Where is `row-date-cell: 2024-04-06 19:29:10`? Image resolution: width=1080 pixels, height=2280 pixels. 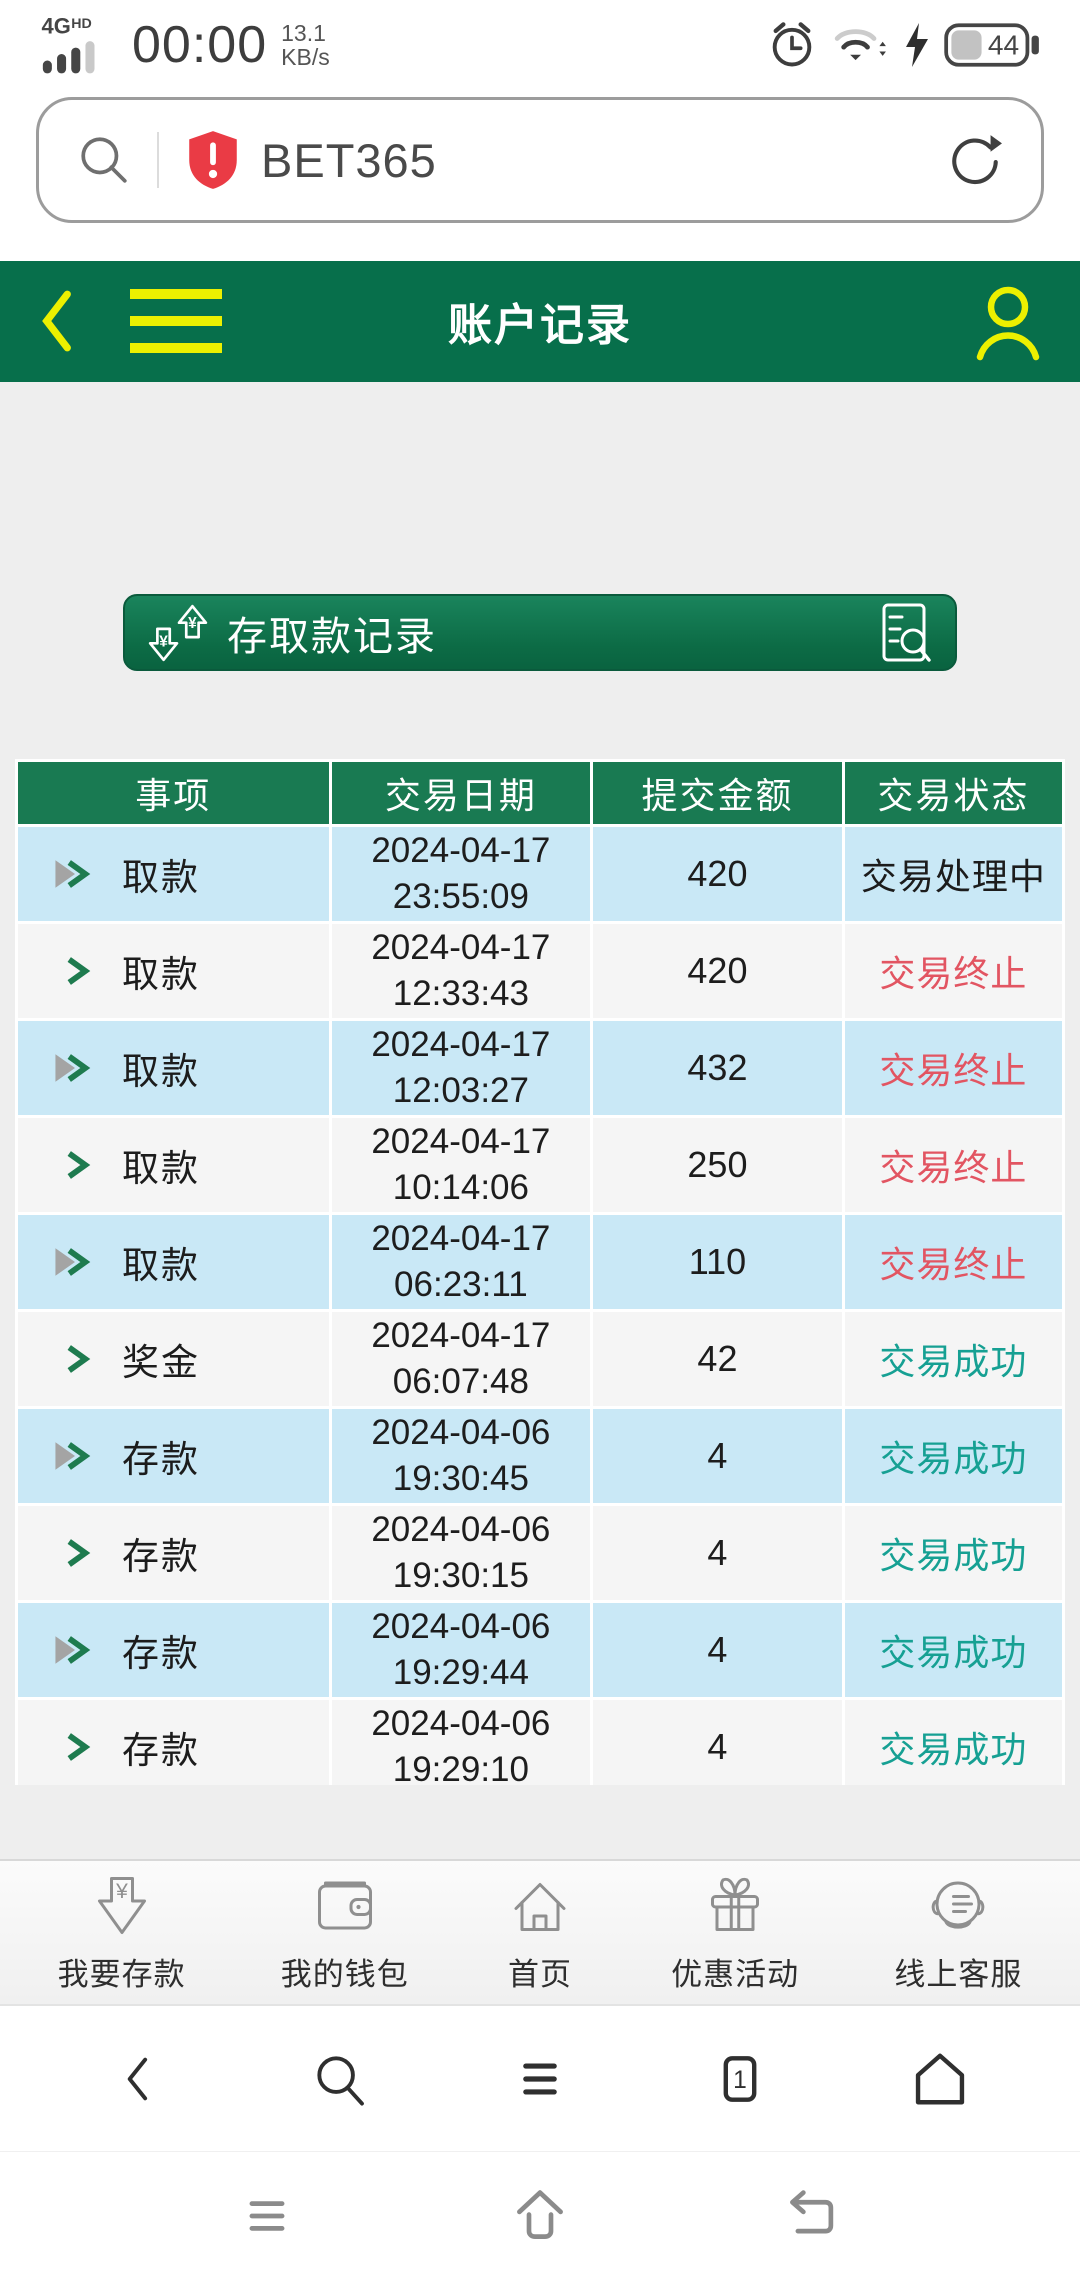 row-date-cell: 2024-04-06 19:29:10 is located at coordinates (461, 1742).